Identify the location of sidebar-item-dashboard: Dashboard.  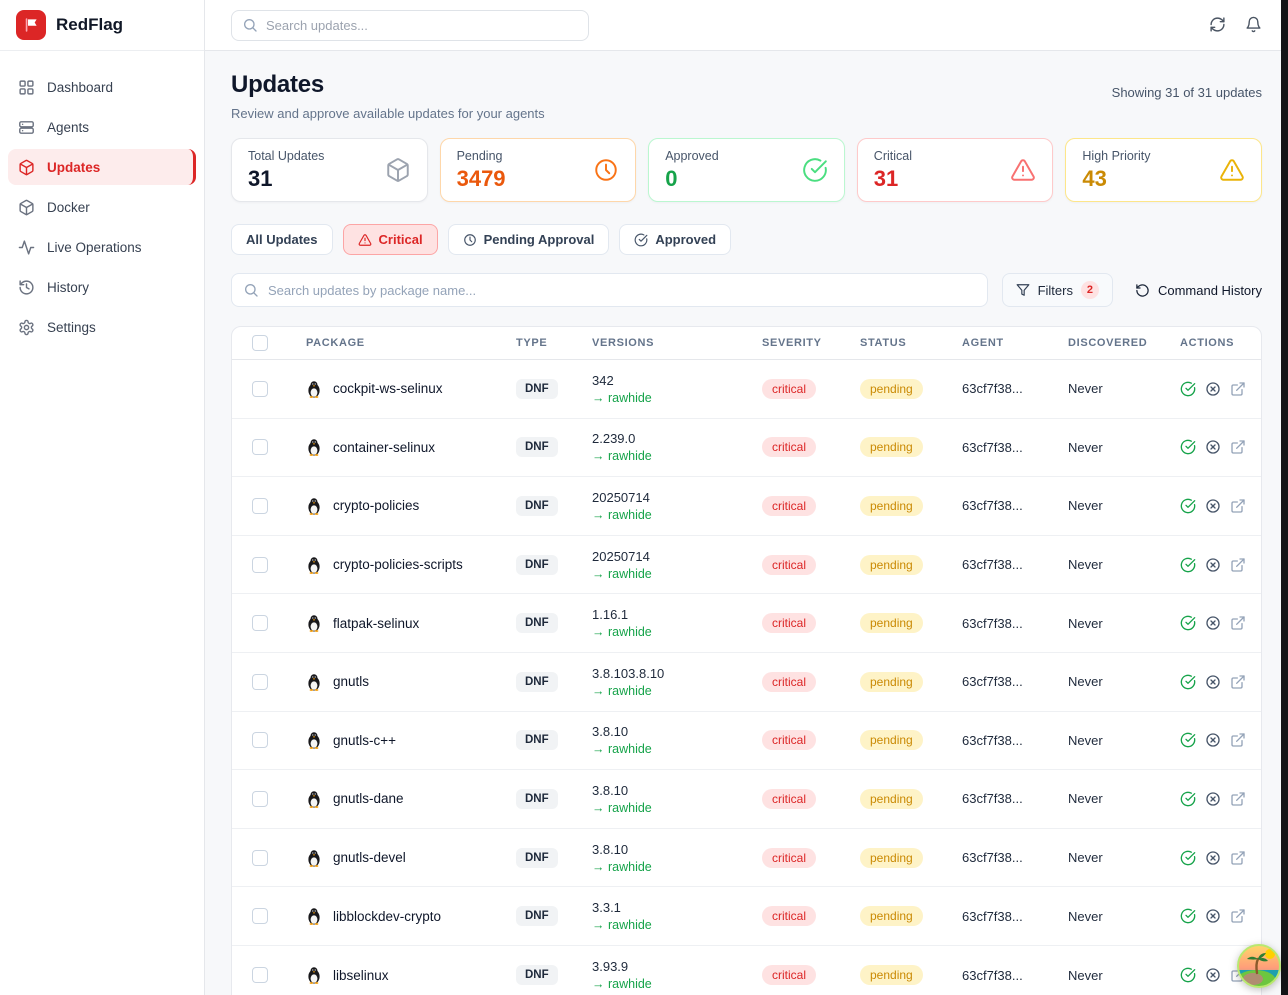
(102, 87).